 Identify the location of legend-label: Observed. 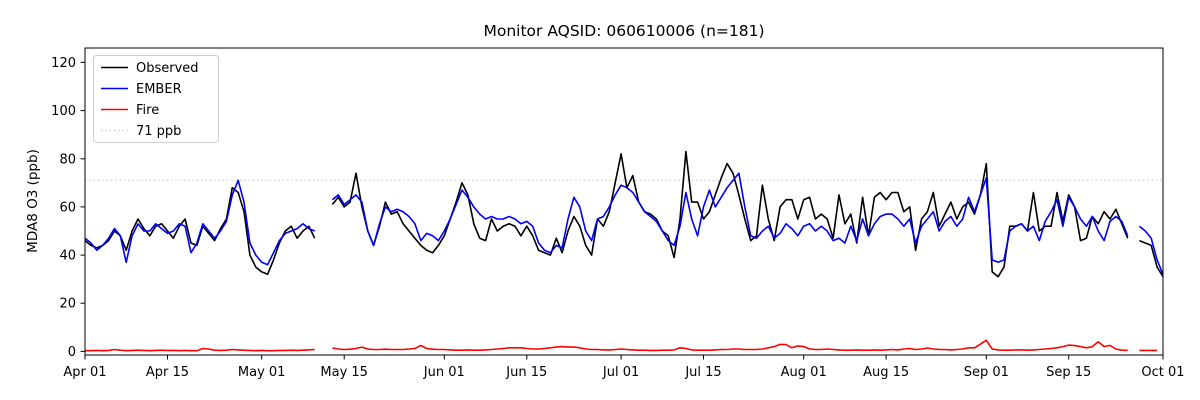
(167, 68).